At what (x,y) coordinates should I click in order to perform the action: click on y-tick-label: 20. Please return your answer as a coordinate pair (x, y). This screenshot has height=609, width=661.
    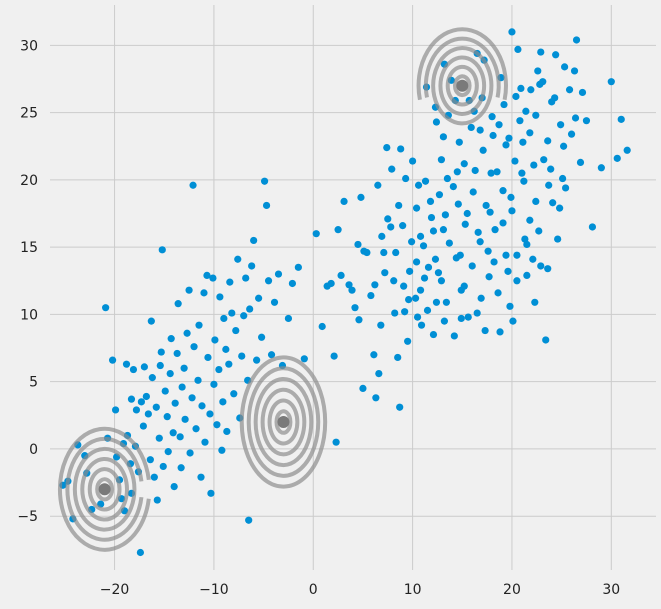
    Looking at the image, I should click on (29, 181).